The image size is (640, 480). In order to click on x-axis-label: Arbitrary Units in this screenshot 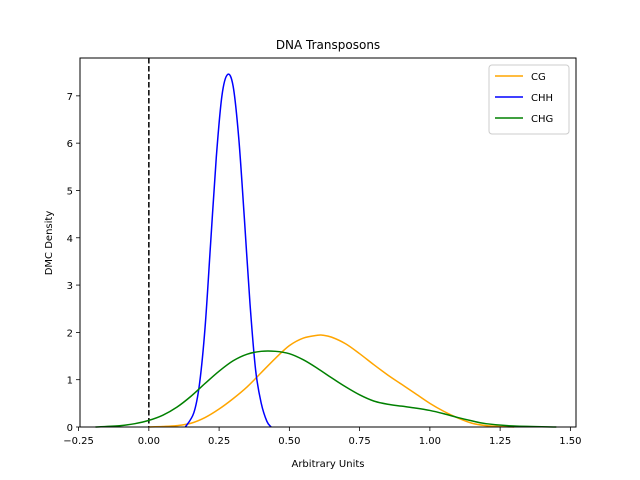, I will do `click(327, 464)`.